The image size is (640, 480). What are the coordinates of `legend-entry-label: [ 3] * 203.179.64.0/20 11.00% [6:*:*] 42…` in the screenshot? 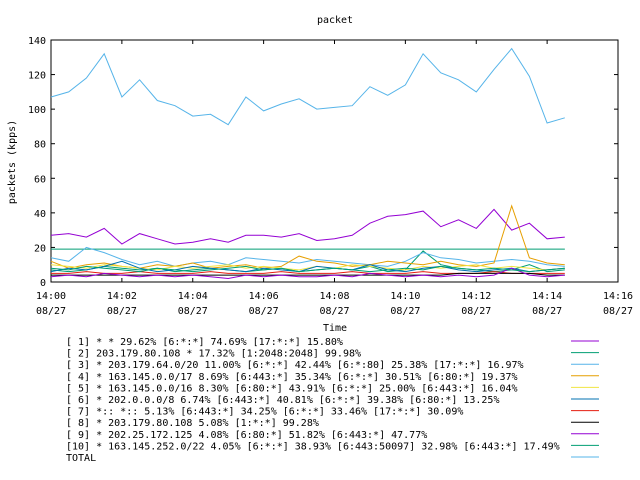 It's located at (295, 365).